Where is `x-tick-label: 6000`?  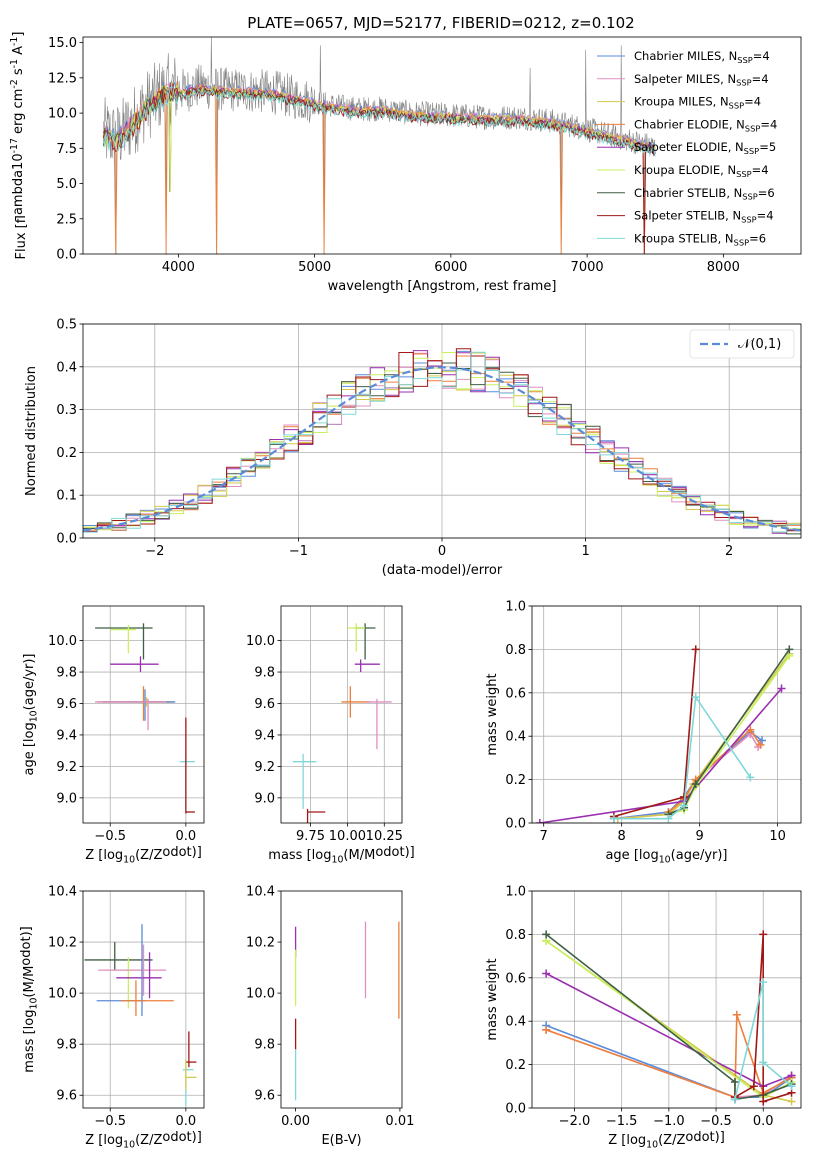 x-tick-label: 6000 is located at coordinates (450, 267).